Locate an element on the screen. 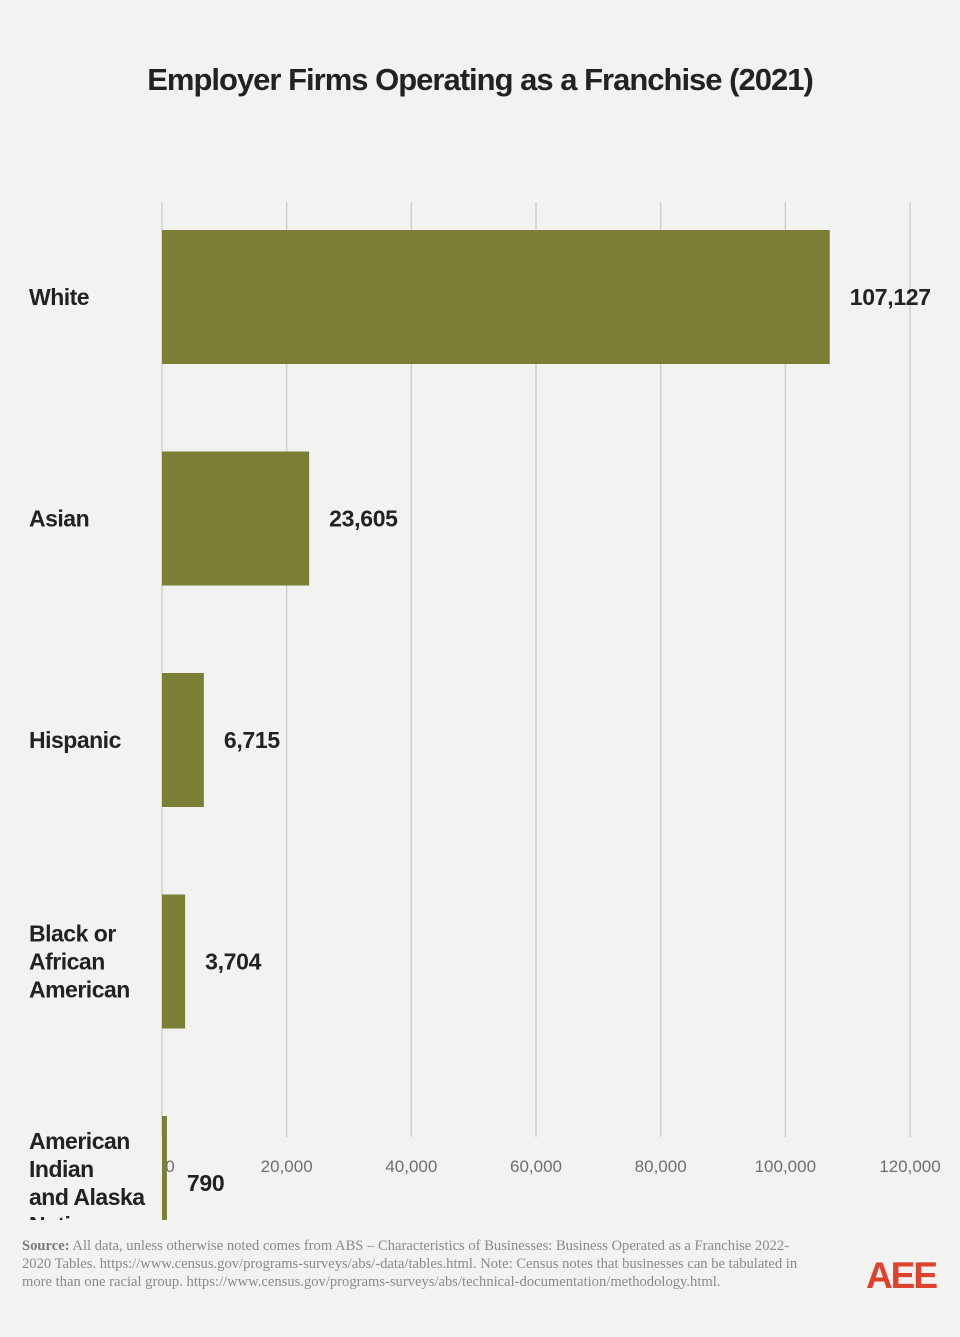 This screenshot has width=960, height=1337. data-label: 107,127 is located at coordinates (890, 297).